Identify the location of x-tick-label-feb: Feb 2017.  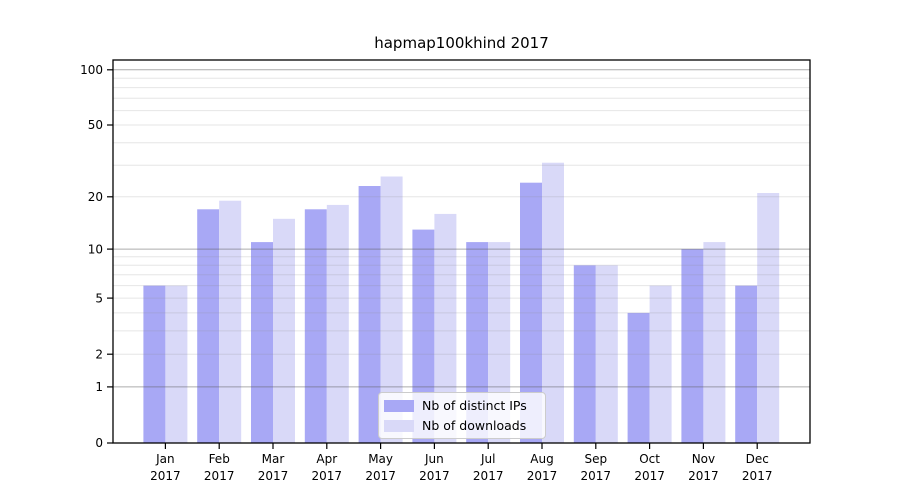
(219, 467).